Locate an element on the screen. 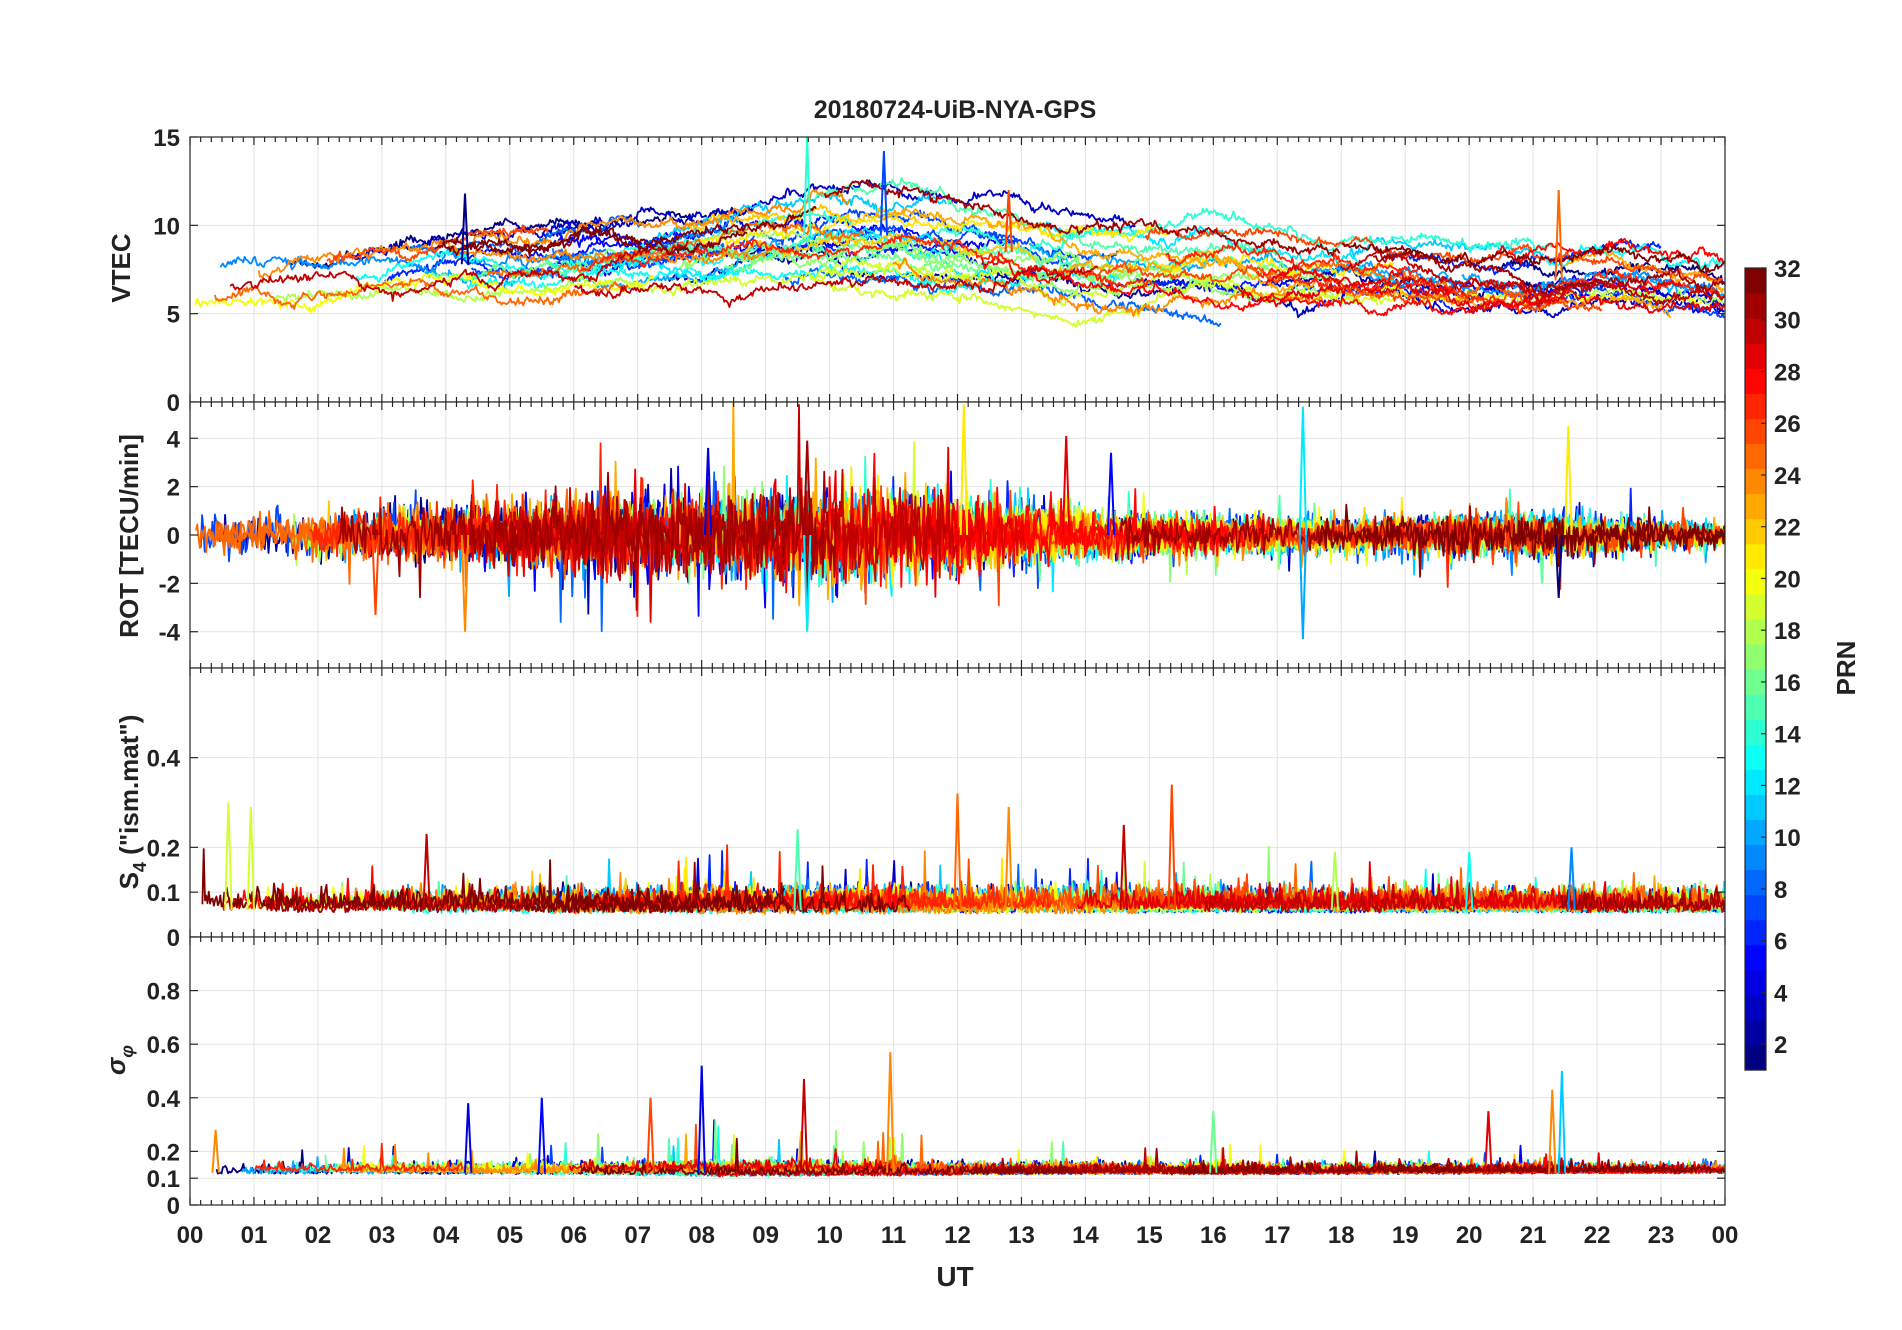  s4-y-tick-label: 0.2 is located at coordinates (163, 848).